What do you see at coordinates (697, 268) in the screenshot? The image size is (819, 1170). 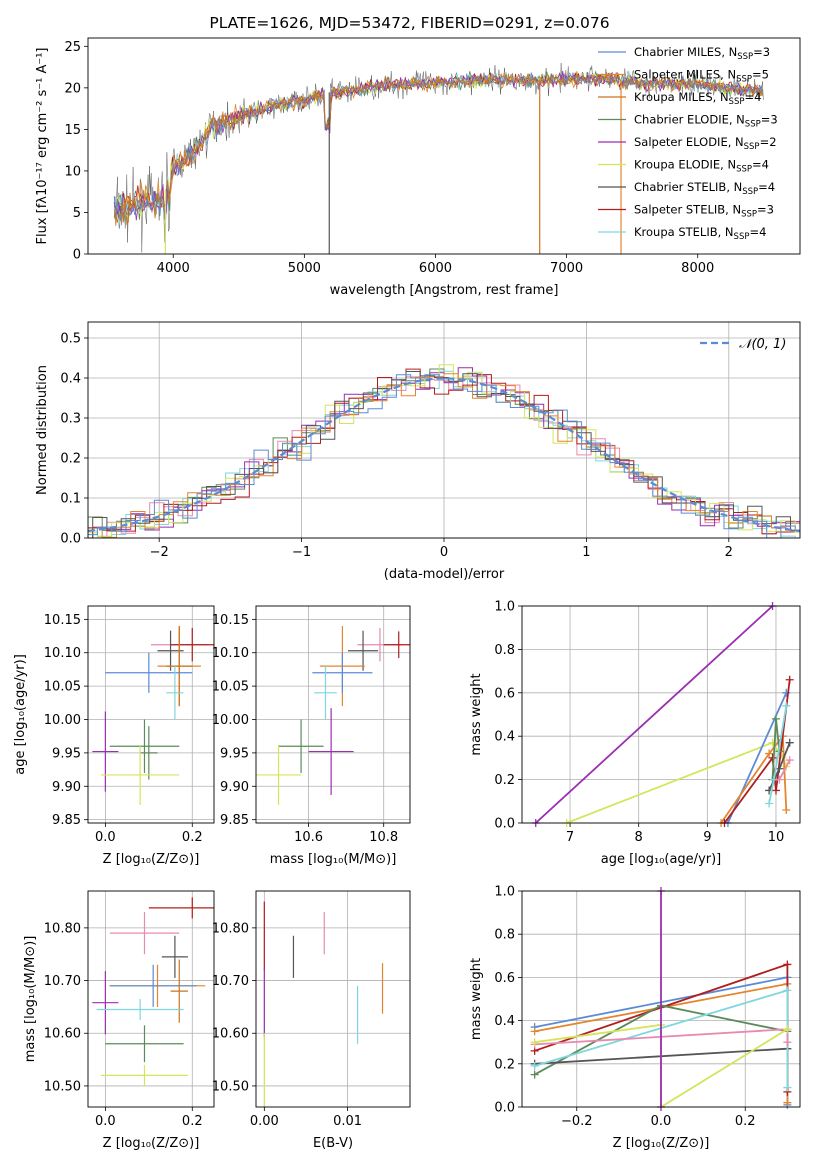 I see `x-tick-label: 8000` at bounding box center [697, 268].